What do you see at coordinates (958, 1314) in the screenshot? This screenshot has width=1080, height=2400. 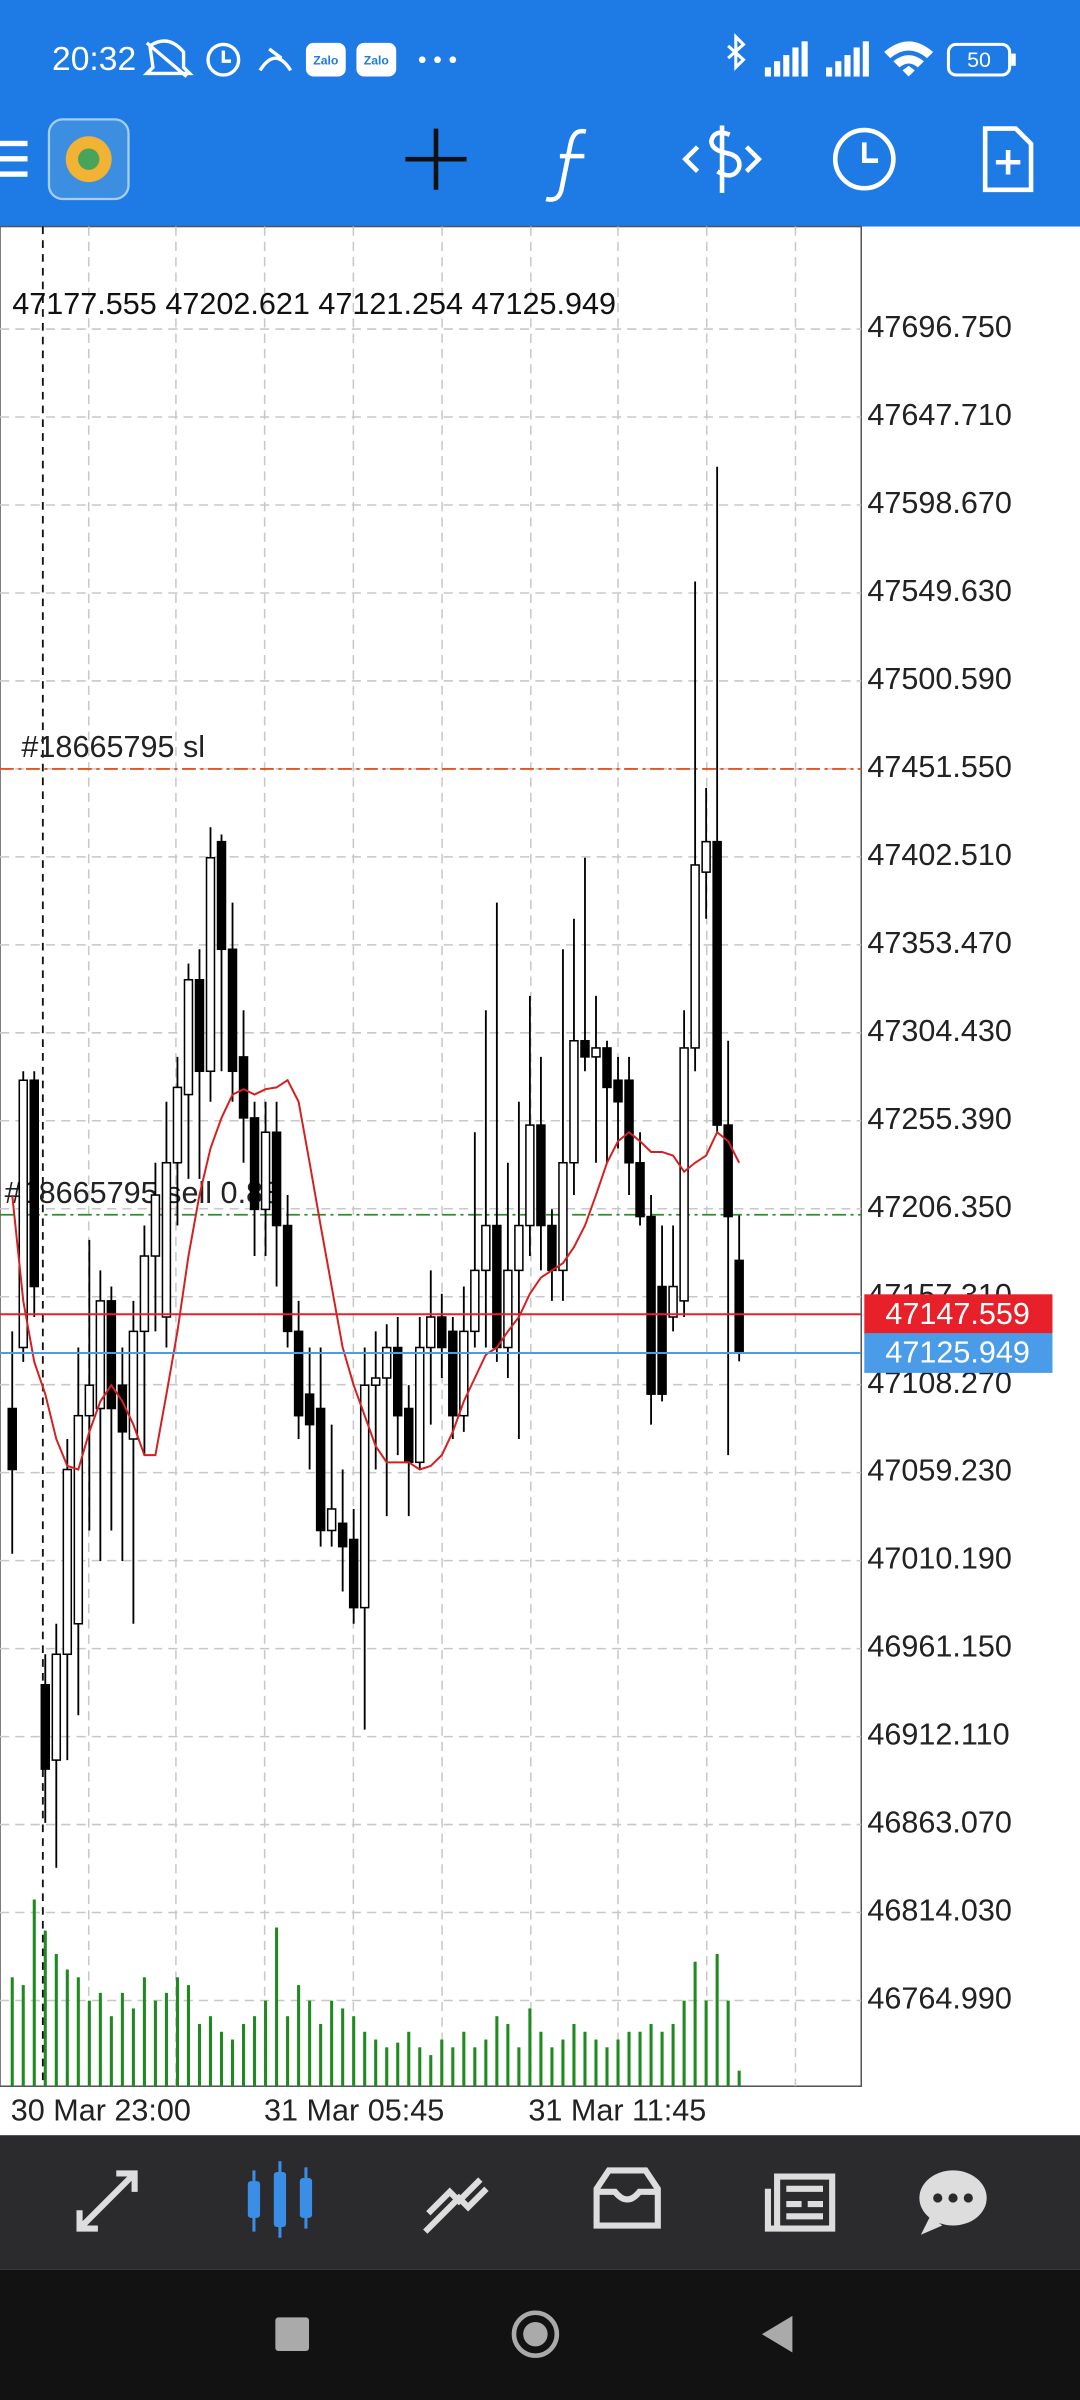 I see `price-label-box` at bounding box center [958, 1314].